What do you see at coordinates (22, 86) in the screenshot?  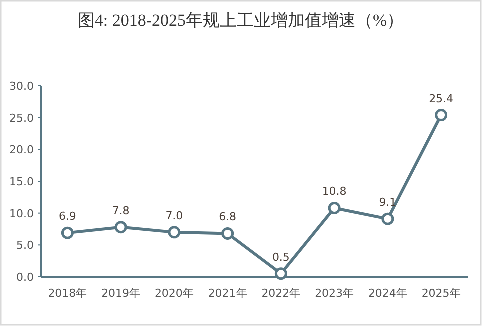 I see `y-tick-label: 30.0` at bounding box center [22, 86].